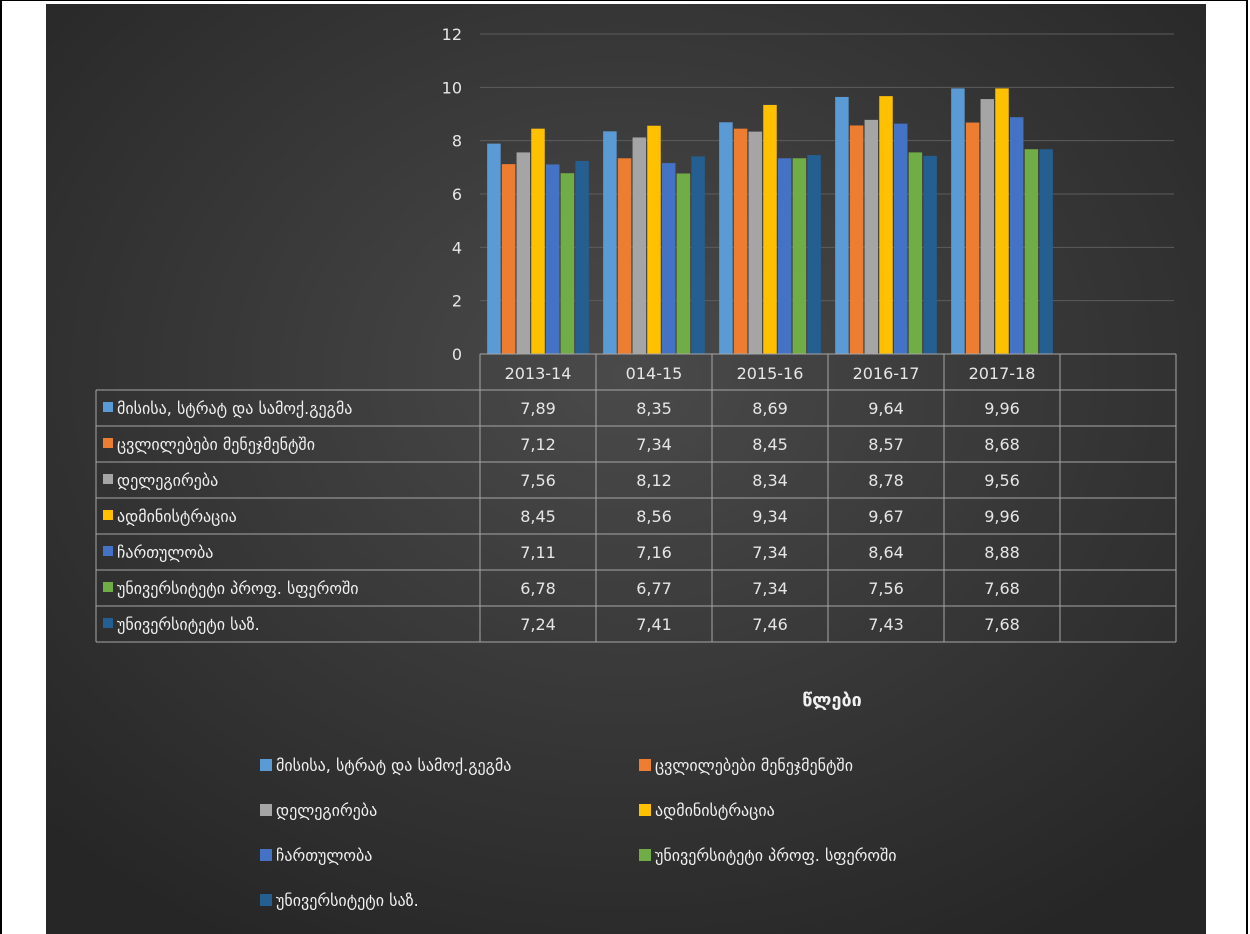 This screenshot has width=1250, height=934. I want to click on x-axis-title: წლები, so click(832, 700).